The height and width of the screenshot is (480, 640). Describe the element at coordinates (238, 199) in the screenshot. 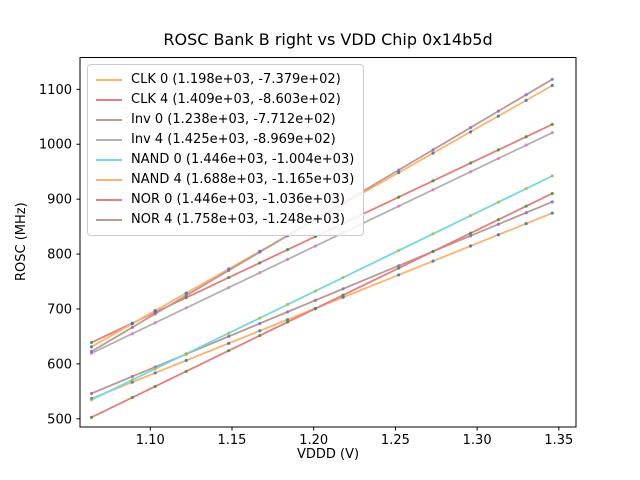

I see `legend-label: NOR 0 (1.446e+03, -1.036e+03)` at that location.